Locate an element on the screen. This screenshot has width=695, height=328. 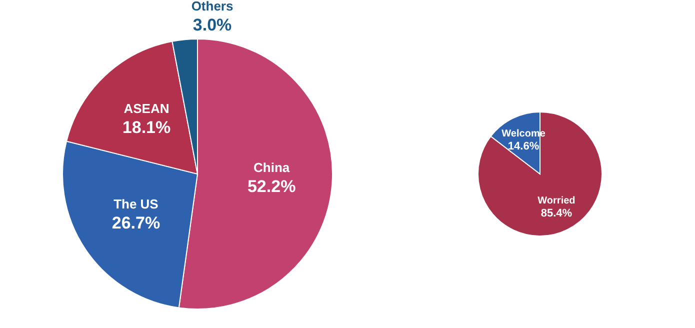
data-label: 3.0% is located at coordinates (212, 25).